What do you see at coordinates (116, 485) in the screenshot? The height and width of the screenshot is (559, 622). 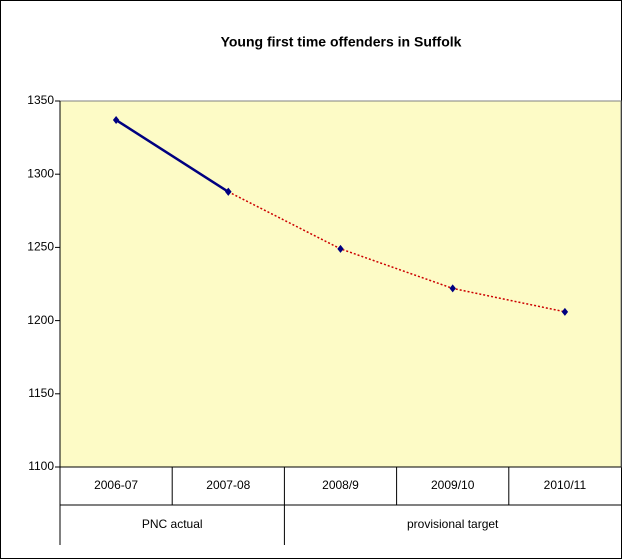 I see `x-tick-label: 2006-07` at bounding box center [116, 485].